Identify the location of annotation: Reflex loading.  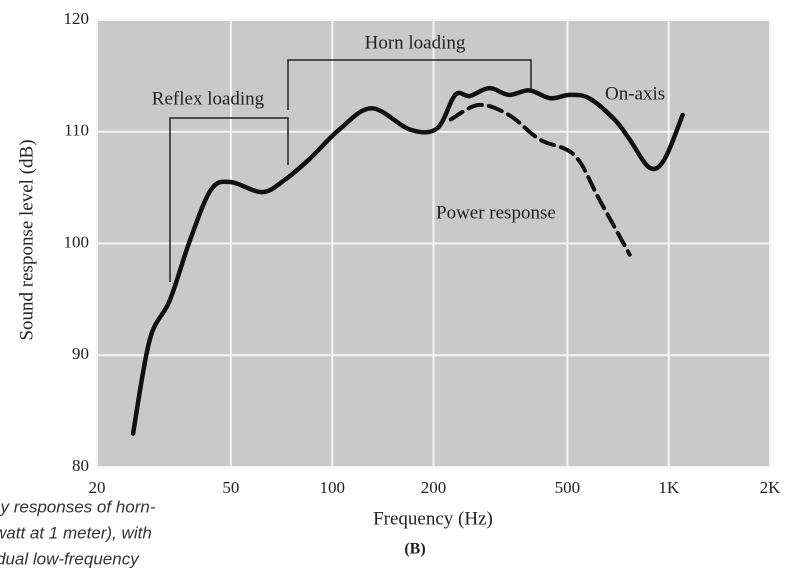
(208, 98).